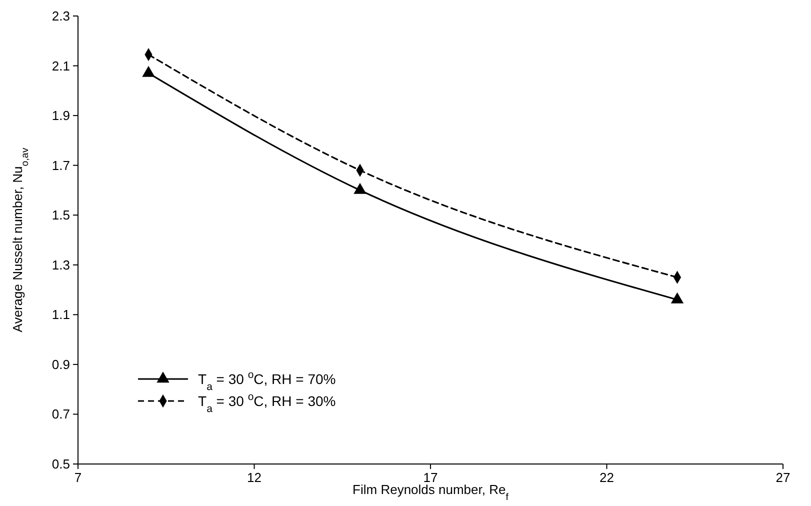 This screenshot has height=506, width=811. I want to click on x-tick-label: 27, so click(783, 477).